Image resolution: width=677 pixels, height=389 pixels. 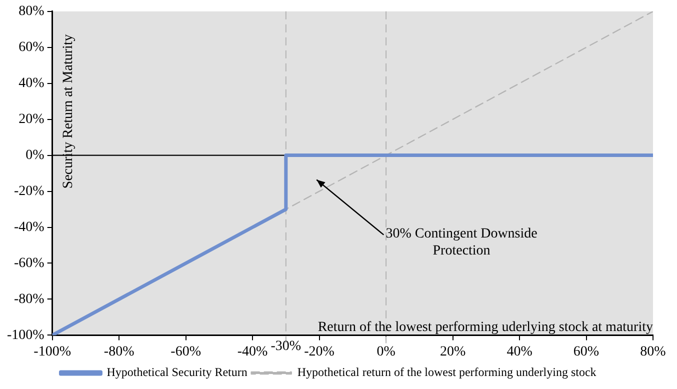 What do you see at coordinates (319, 352) in the screenshot?
I see `x-tick-label: -20%` at bounding box center [319, 352].